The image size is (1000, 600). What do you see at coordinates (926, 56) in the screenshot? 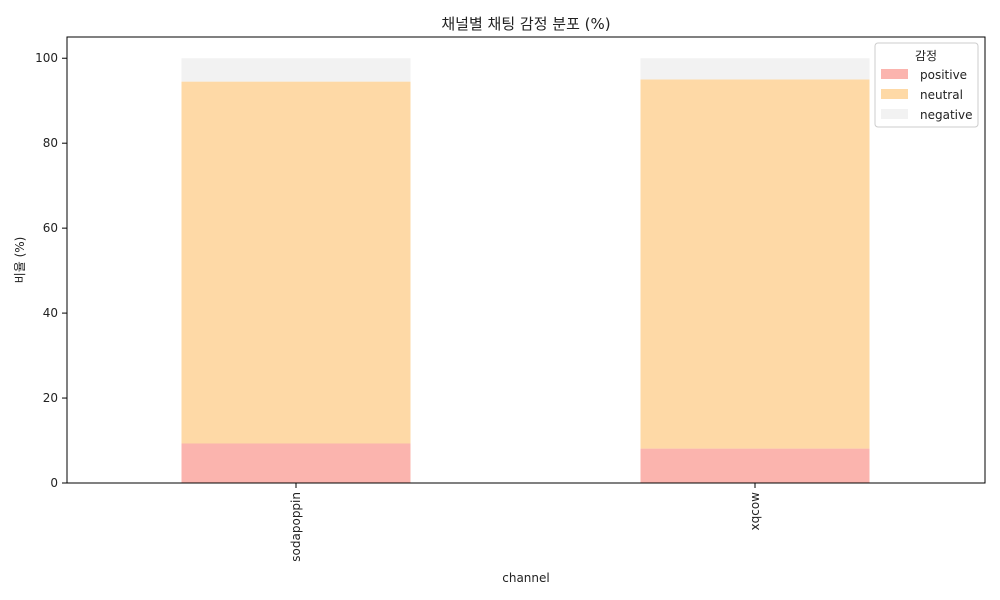
I see `legend-title: 감정` at bounding box center [926, 56].